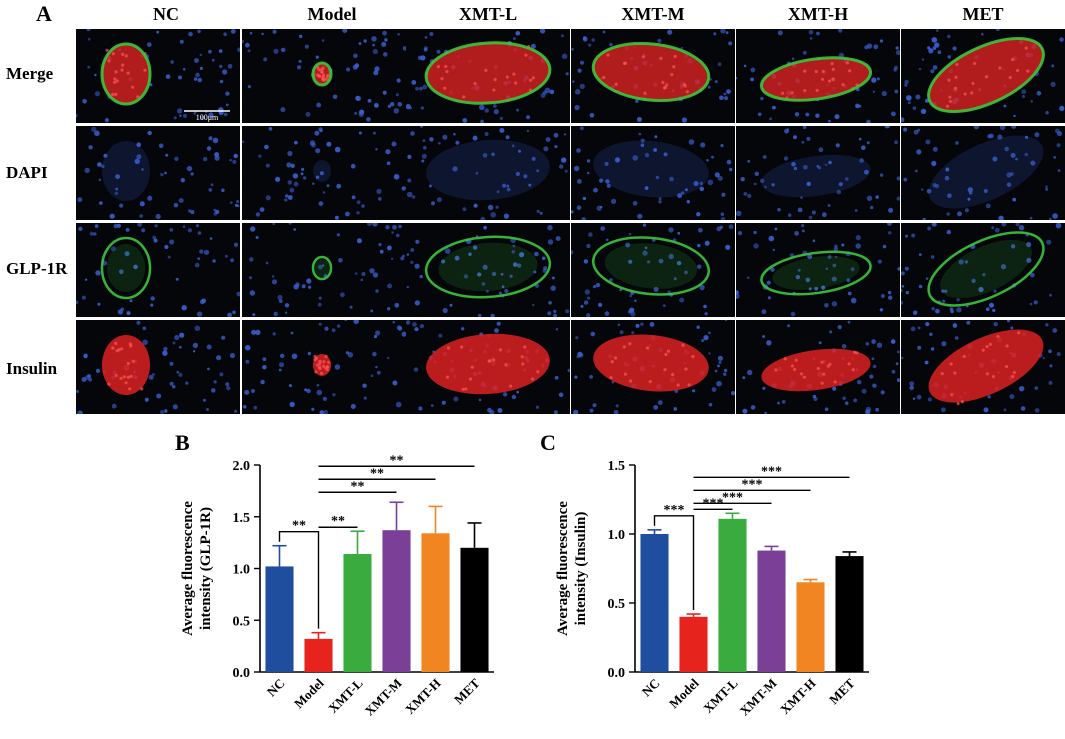  I want to click on micrograph-merge-xmt-m, so click(653, 76).